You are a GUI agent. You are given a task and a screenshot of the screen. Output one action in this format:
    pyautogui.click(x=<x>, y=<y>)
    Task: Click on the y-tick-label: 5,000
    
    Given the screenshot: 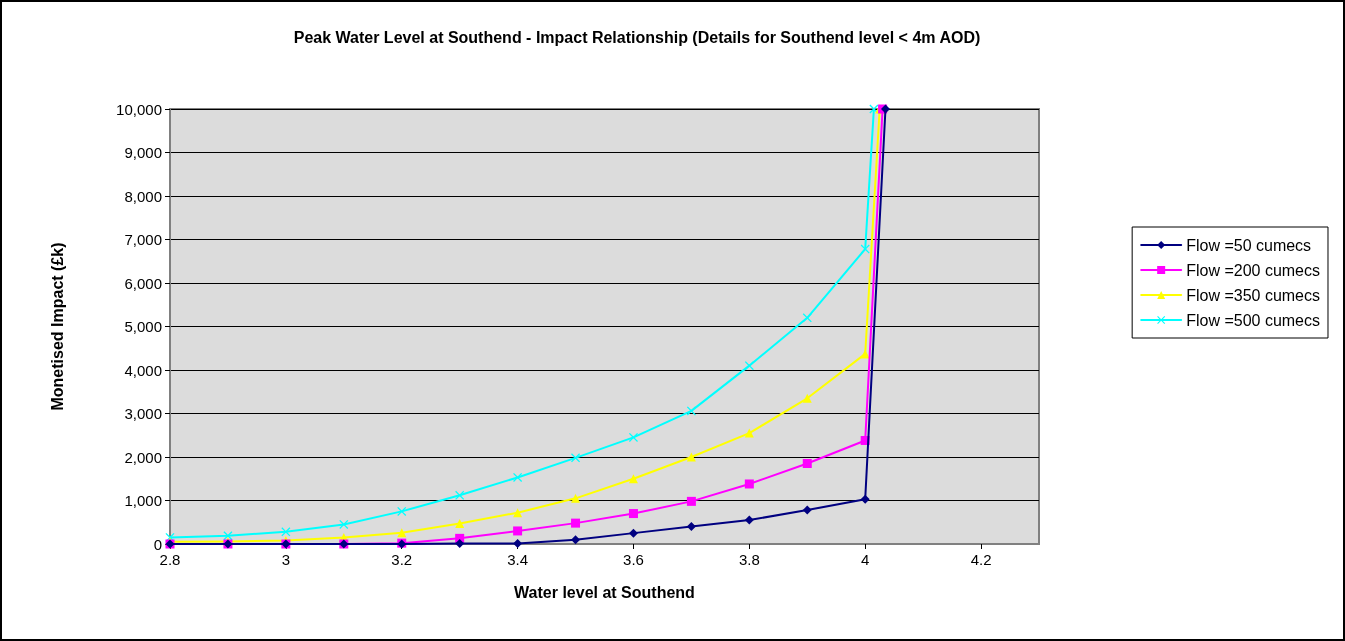 What is the action you would take?
    pyautogui.click(x=143, y=326)
    